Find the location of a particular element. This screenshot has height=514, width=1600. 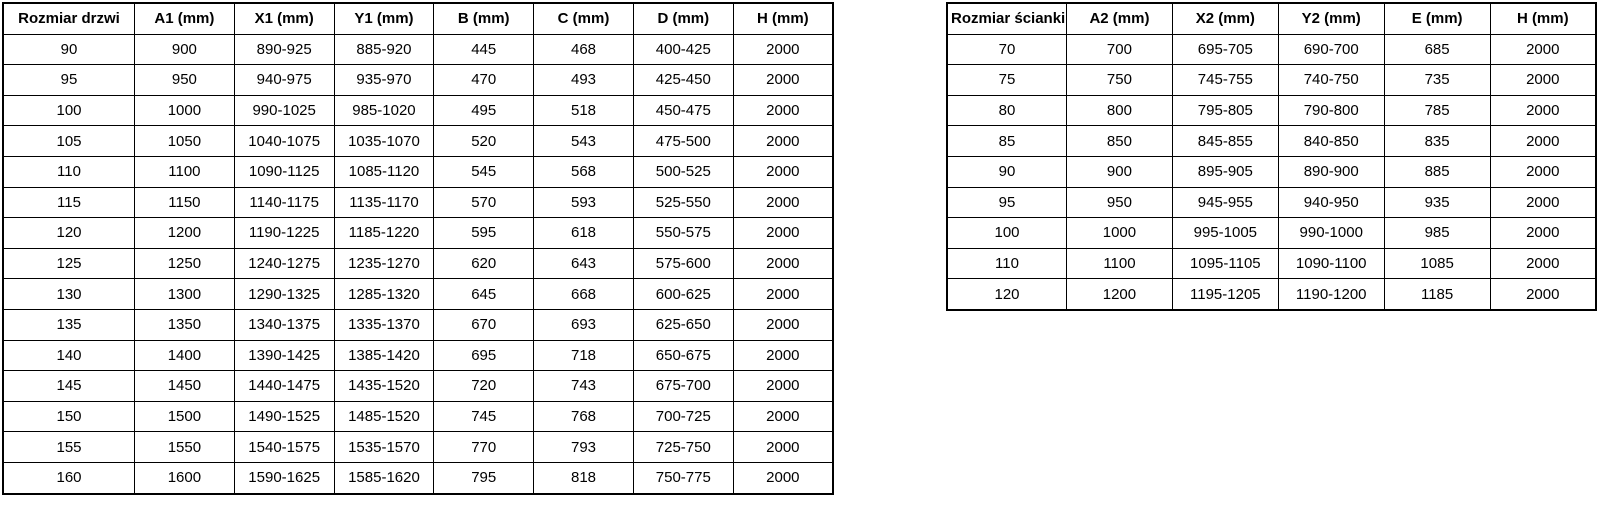

table-cell: 790-800 is located at coordinates (1331, 110).